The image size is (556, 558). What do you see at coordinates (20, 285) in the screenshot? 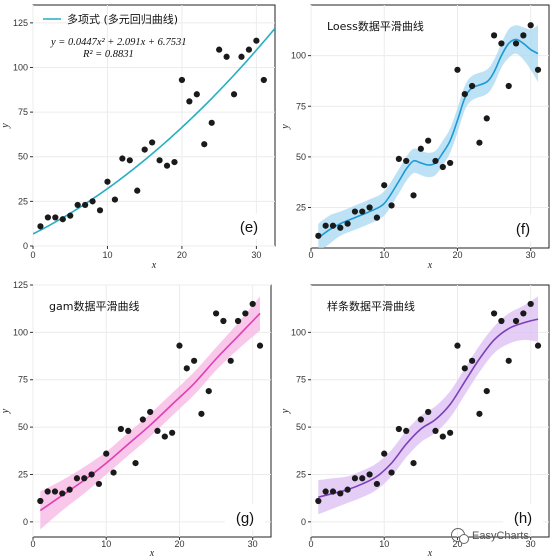
I see `y-tick-label: 125` at bounding box center [20, 285].